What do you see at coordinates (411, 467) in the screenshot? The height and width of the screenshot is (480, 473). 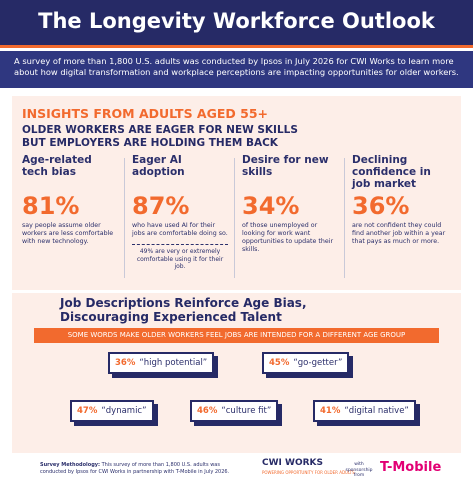 I see `sponsor: T-Mobile` at bounding box center [411, 467].